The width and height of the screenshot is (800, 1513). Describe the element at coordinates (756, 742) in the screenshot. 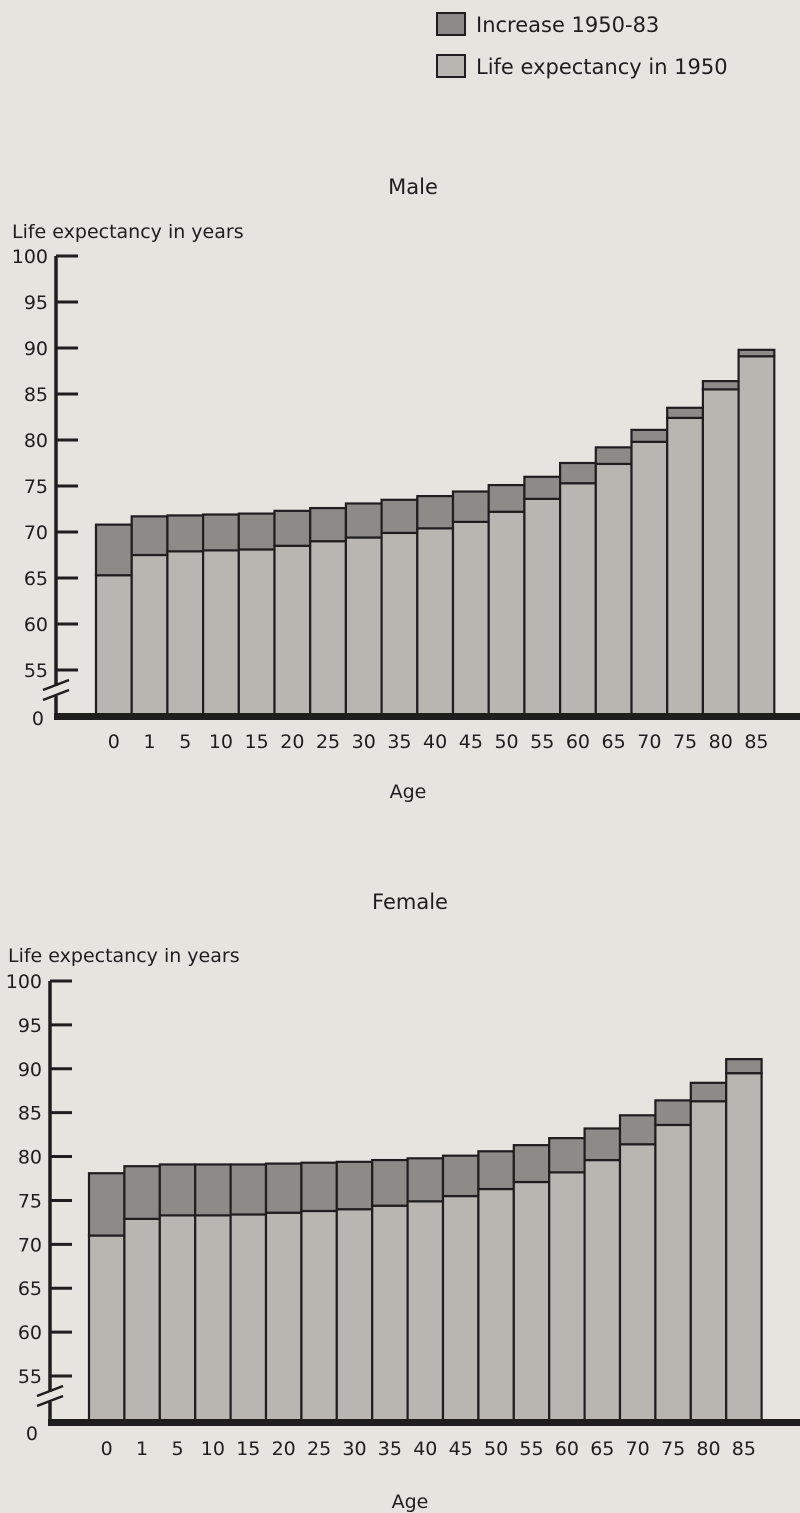

I see `male-x-tick-label: 85` at that location.